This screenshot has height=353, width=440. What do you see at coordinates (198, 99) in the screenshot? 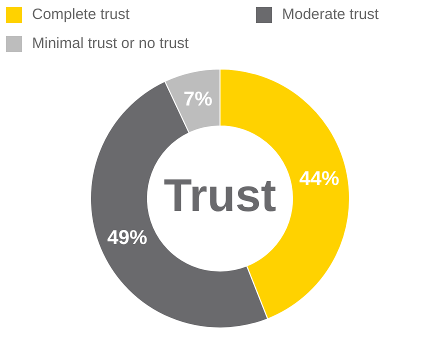
I see `data-label: 7%` at bounding box center [198, 99].